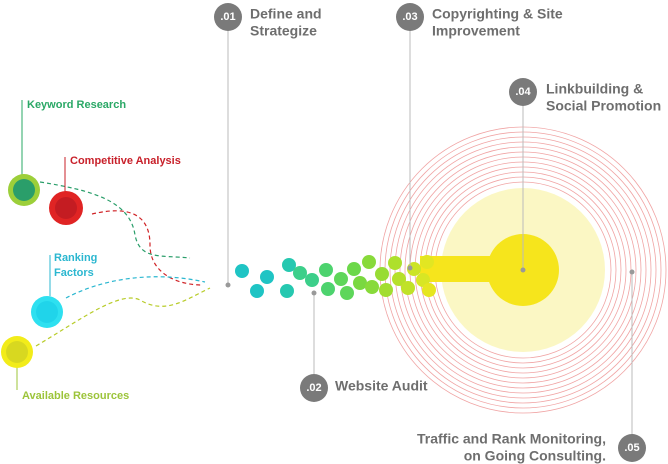 This screenshot has height=464, width=668. I want to click on step-number: .03, so click(409, 17).